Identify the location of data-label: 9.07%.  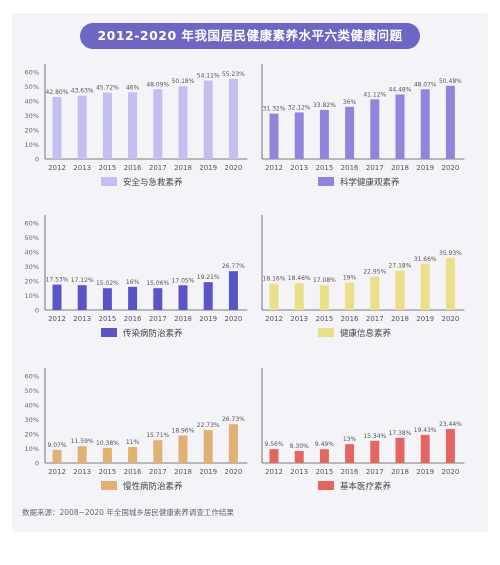
(56, 445).